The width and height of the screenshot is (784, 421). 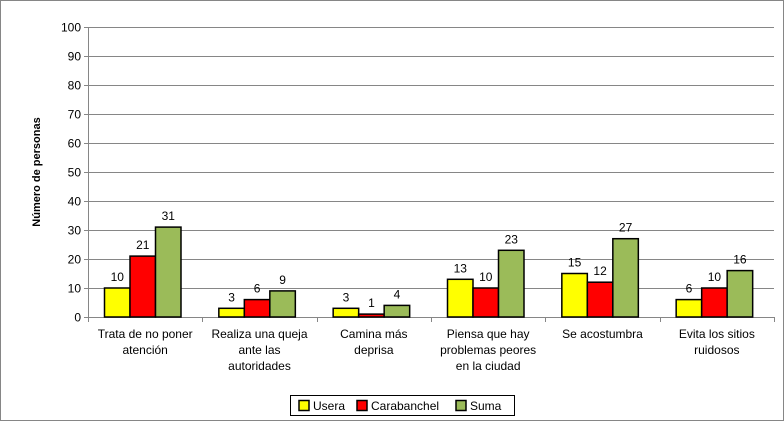 What do you see at coordinates (600, 271) in the screenshot?
I see `data-label: 12` at bounding box center [600, 271].